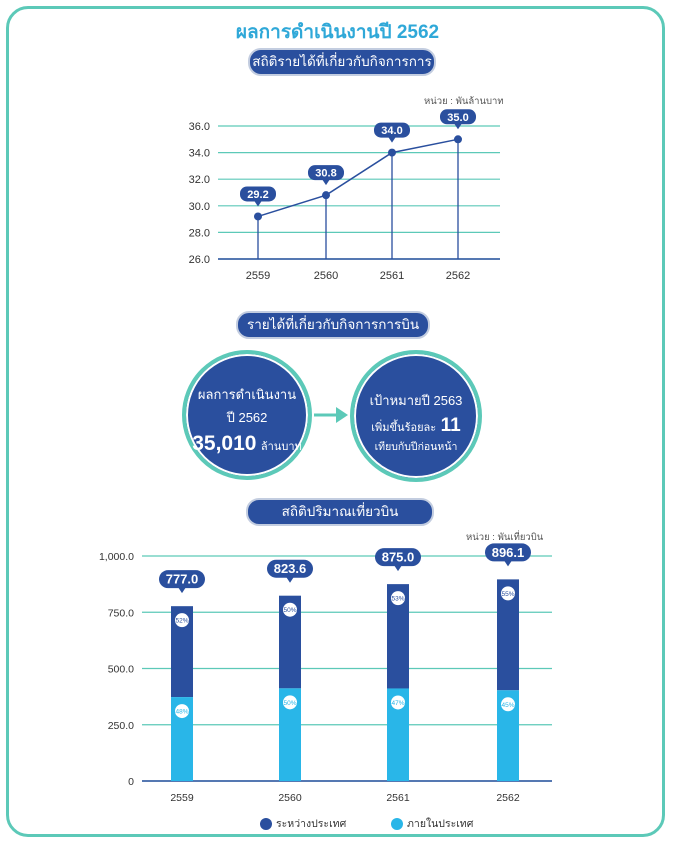 This screenshot has width=675, height=847. I want to click on y-tick-label: 0, so click(131, 782).